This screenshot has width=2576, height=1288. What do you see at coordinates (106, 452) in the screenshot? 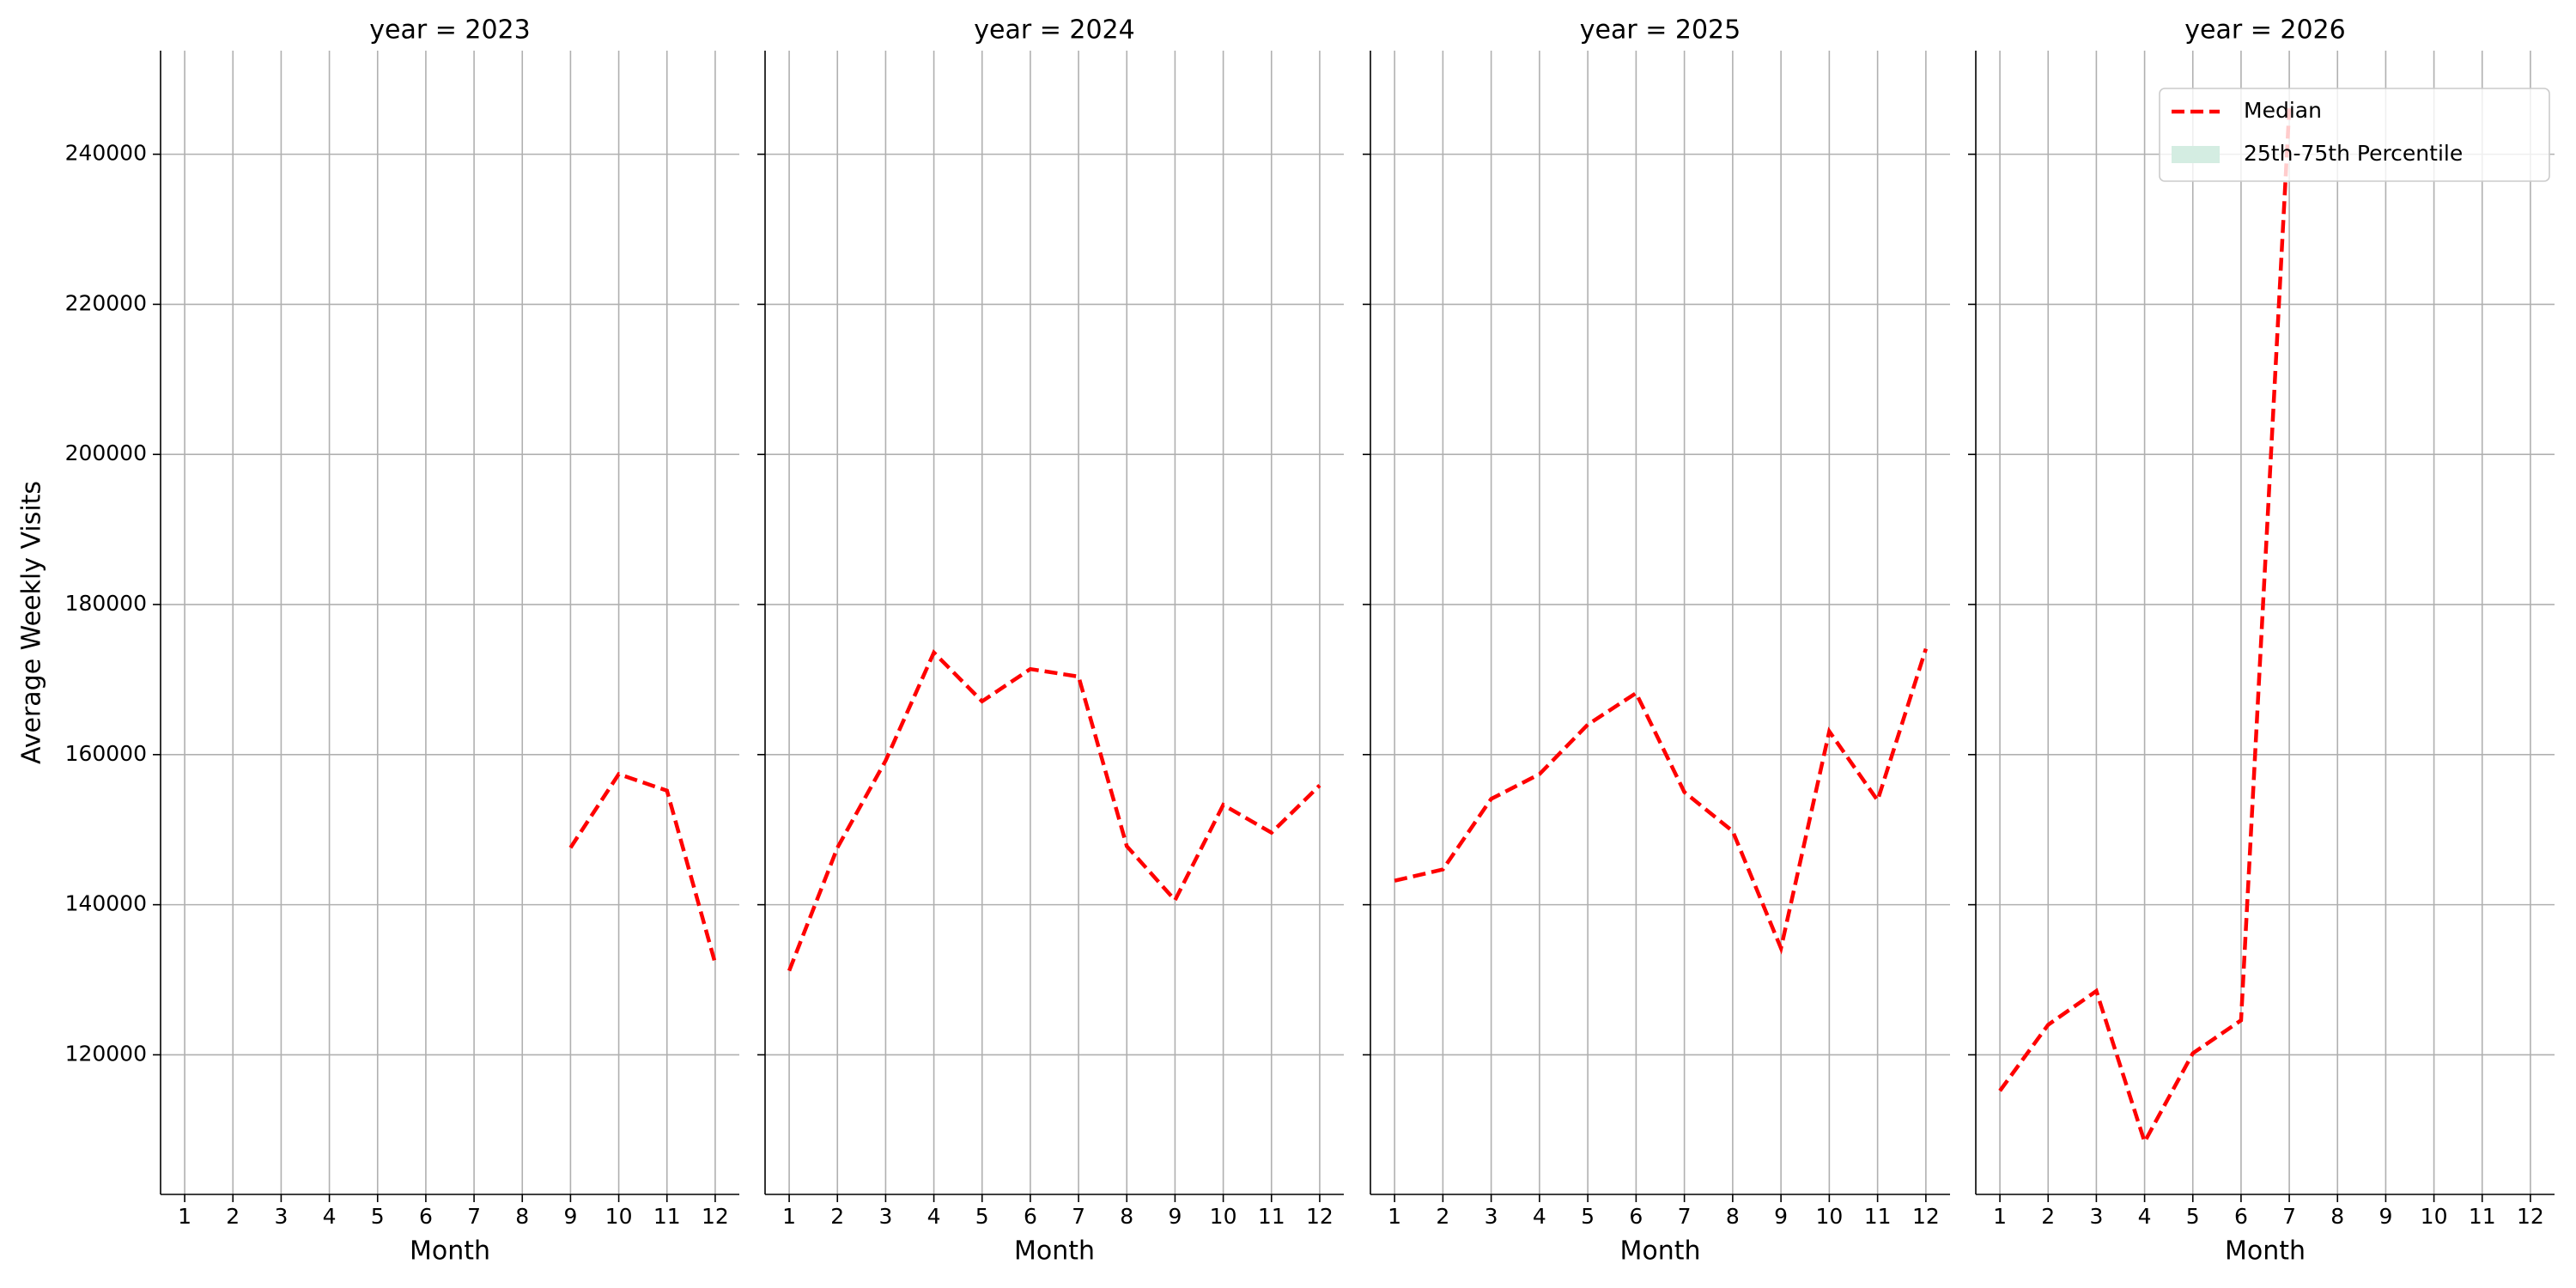
I see `y-tick-label: 200000` at bounding box center [106, 452].